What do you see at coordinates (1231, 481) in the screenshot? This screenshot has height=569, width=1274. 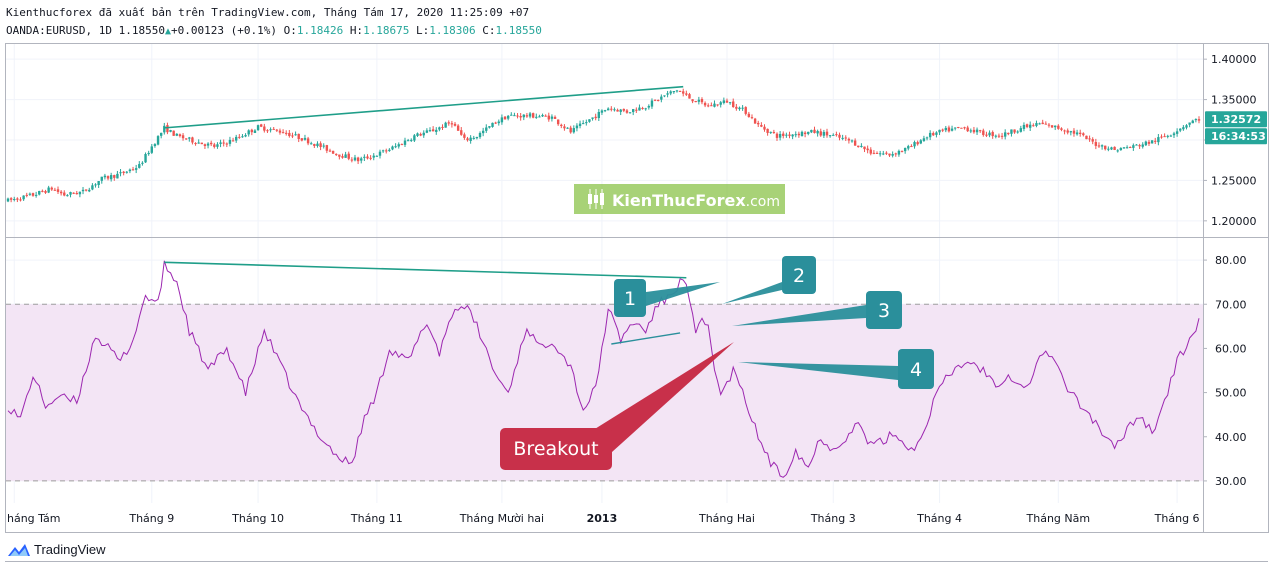 I see `rsi-tick-label: 30.00` at bounding box center [1231, 481].